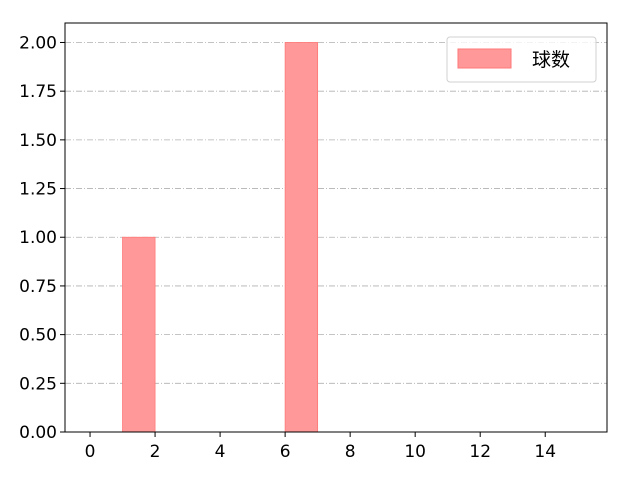 The image size is (640, 484). What do you see at coordinates (285, 452) in the screenshot?
I see `x-tick-label: 6` at bounding box center [285, 452].